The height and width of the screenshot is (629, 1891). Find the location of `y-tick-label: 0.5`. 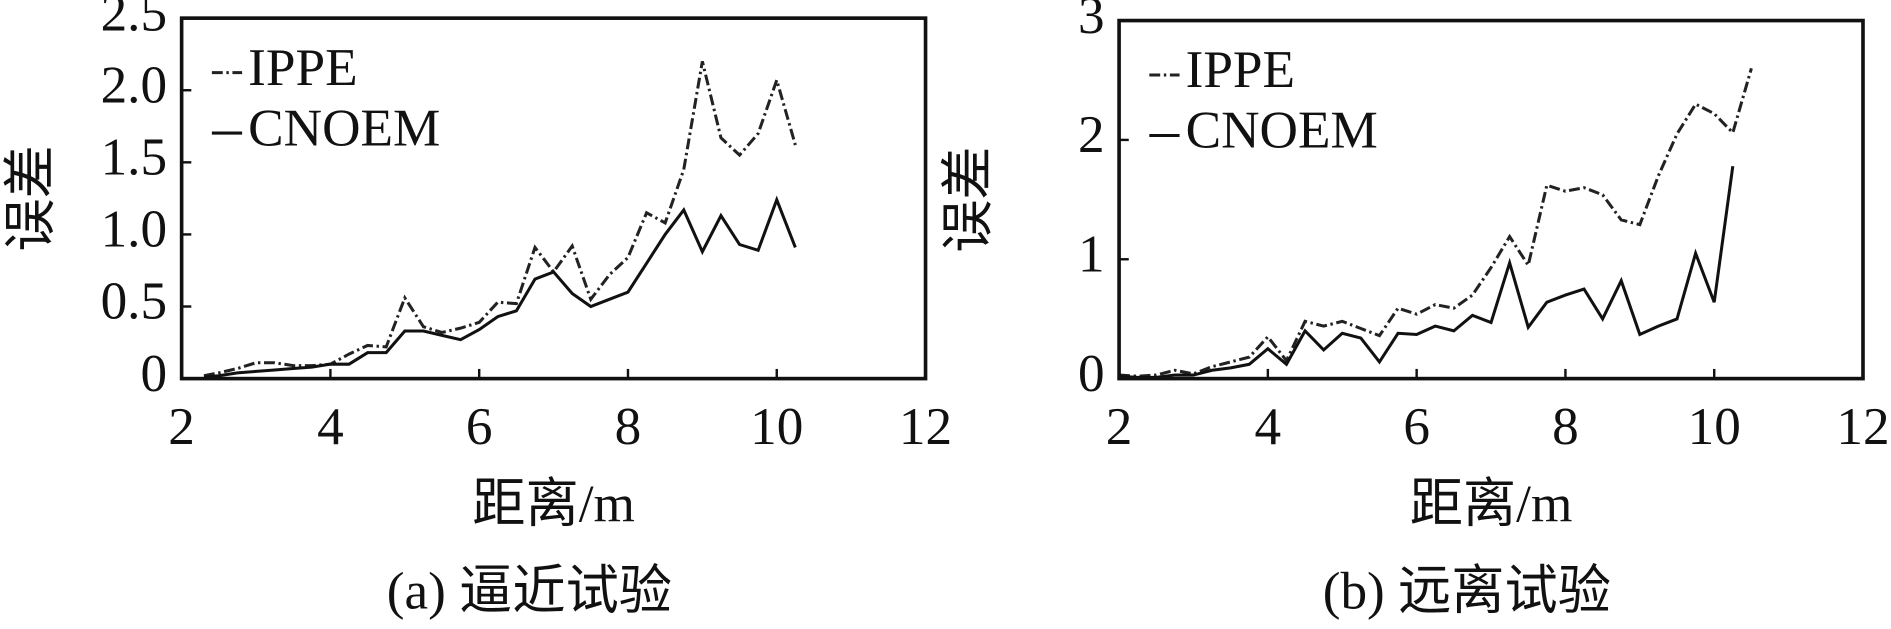

y-tick-label: 0.5 is located at coordinates (134, 301).